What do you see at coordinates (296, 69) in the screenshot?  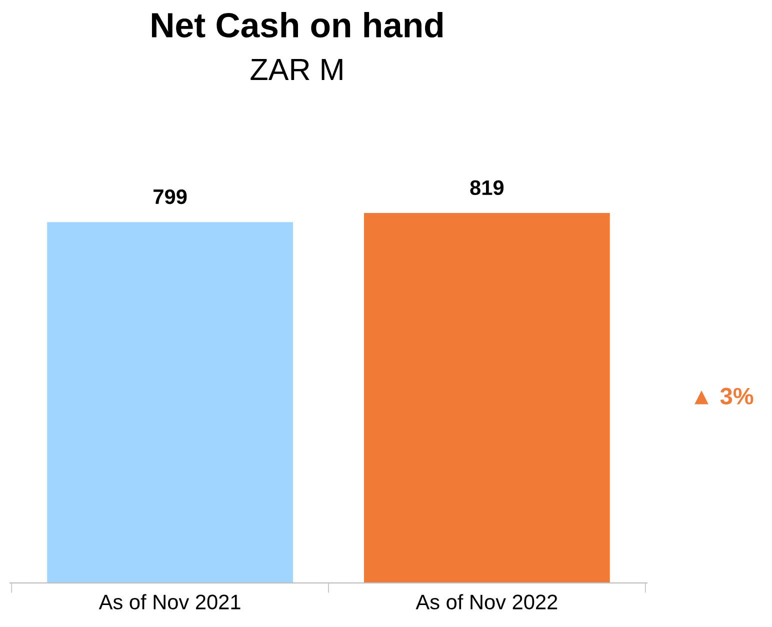 I see `chart-subtitle: ZAR M` at bounding box center [296, 69].